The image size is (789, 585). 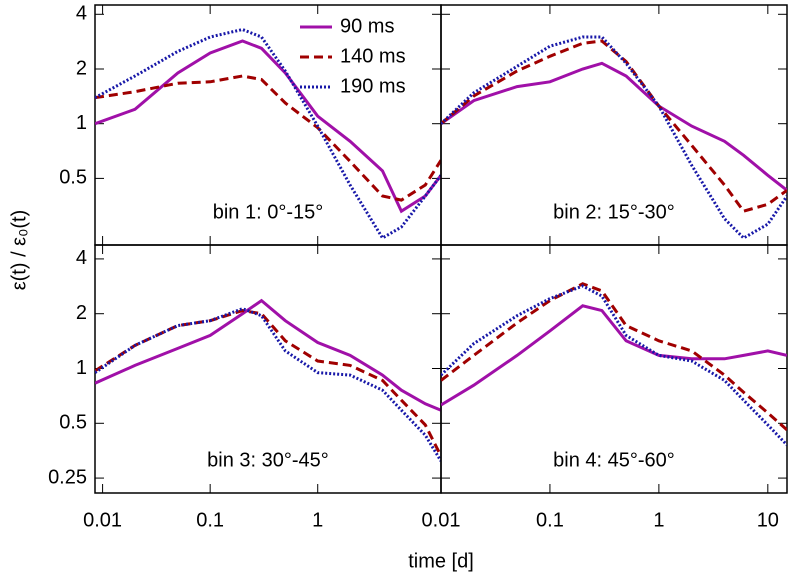 I want to click on x-axis-label: time [d], so click(x=441, y=561).